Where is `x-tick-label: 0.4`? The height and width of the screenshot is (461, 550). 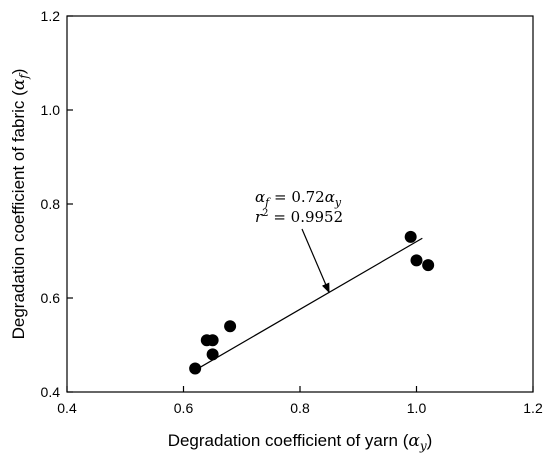 x-tick-label: 0.4 is located at coordinates (67, 408).